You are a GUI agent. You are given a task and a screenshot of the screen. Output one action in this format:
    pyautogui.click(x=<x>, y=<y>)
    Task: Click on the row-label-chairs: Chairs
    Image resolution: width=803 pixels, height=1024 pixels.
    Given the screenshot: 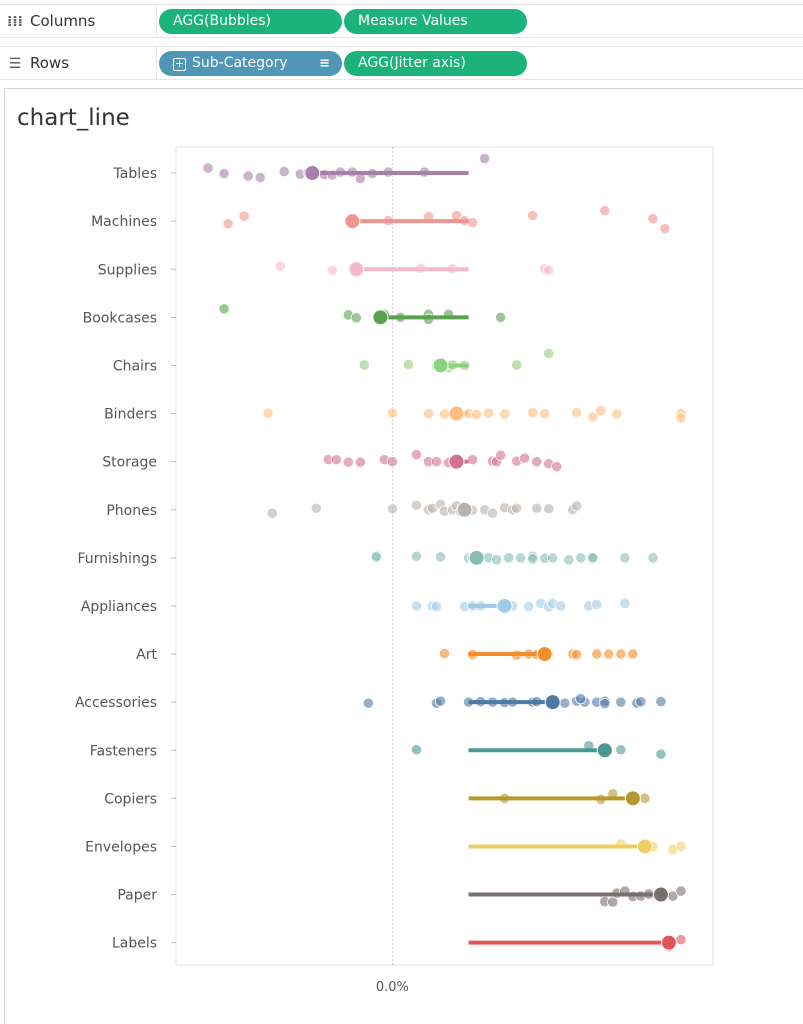 What is the action you would take?
    pyautogui.click(x=135, y=366)
    